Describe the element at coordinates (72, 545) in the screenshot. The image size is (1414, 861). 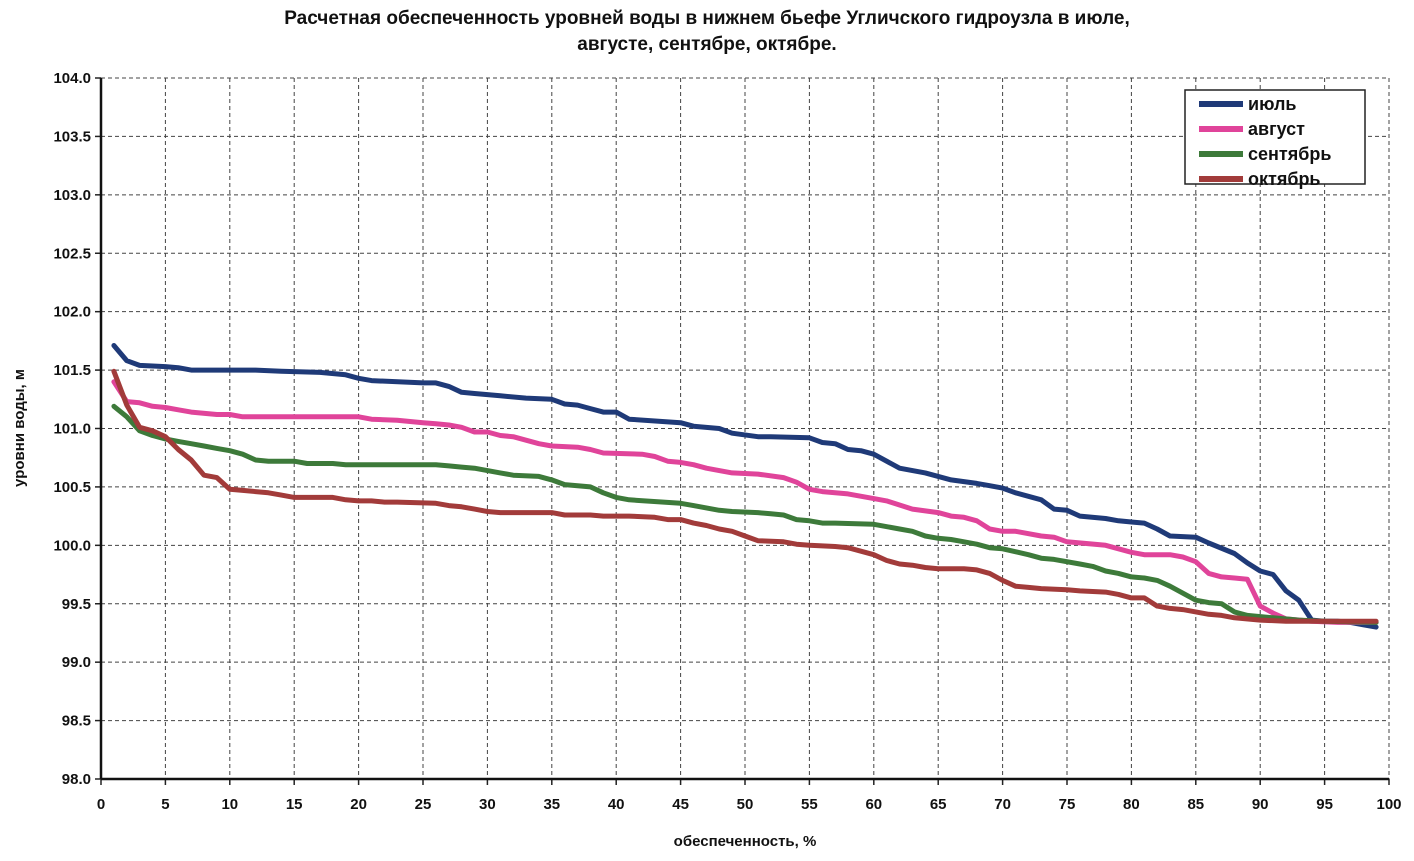
I see `y-tick-label: 100.0` at that location.